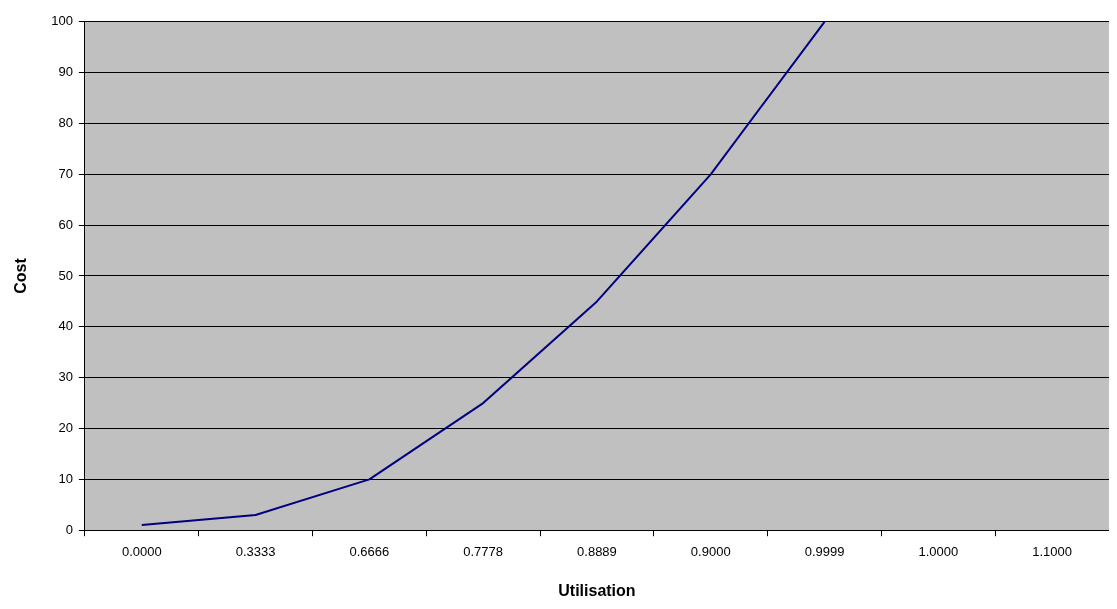  What do you see at coordinates (141, 551) in the screenshot?
I see `x-tick-label: 0.0000` at bounding box center [141, 551].